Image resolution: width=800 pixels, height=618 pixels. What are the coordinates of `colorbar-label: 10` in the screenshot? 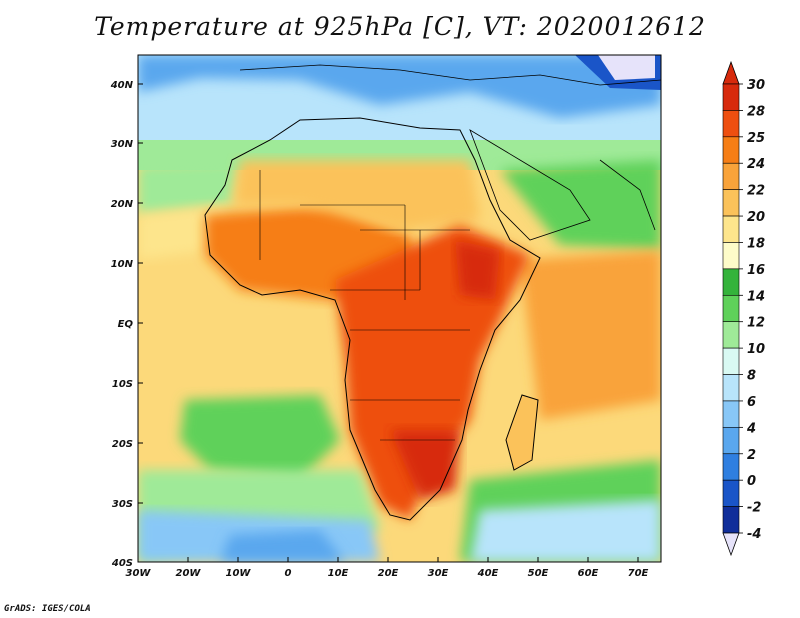 It's located at (756, 349).